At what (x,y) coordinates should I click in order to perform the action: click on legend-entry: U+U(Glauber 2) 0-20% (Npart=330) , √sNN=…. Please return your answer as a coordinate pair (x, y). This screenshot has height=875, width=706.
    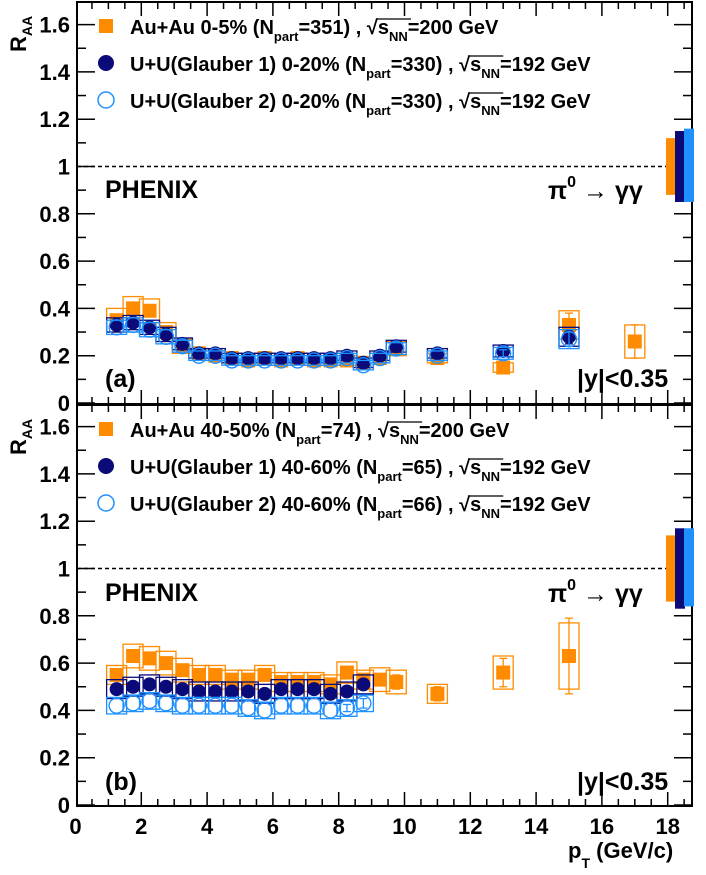
    Looking at the image, I should click on (360, 104).